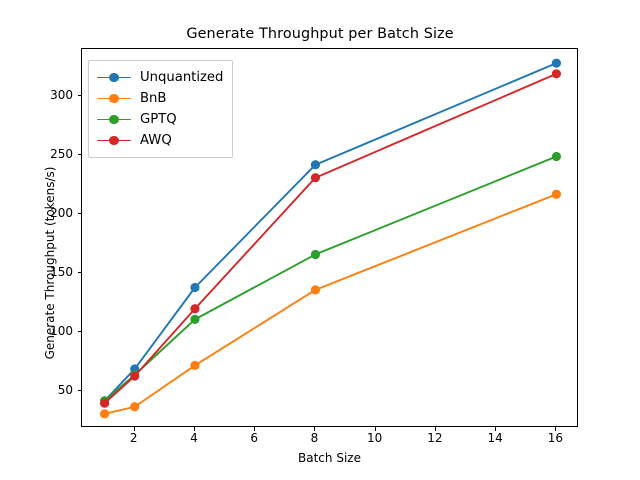  Describe the element at coordinates (555, 438) in the screenshot. I see `x-tick-label: 16` at that location.